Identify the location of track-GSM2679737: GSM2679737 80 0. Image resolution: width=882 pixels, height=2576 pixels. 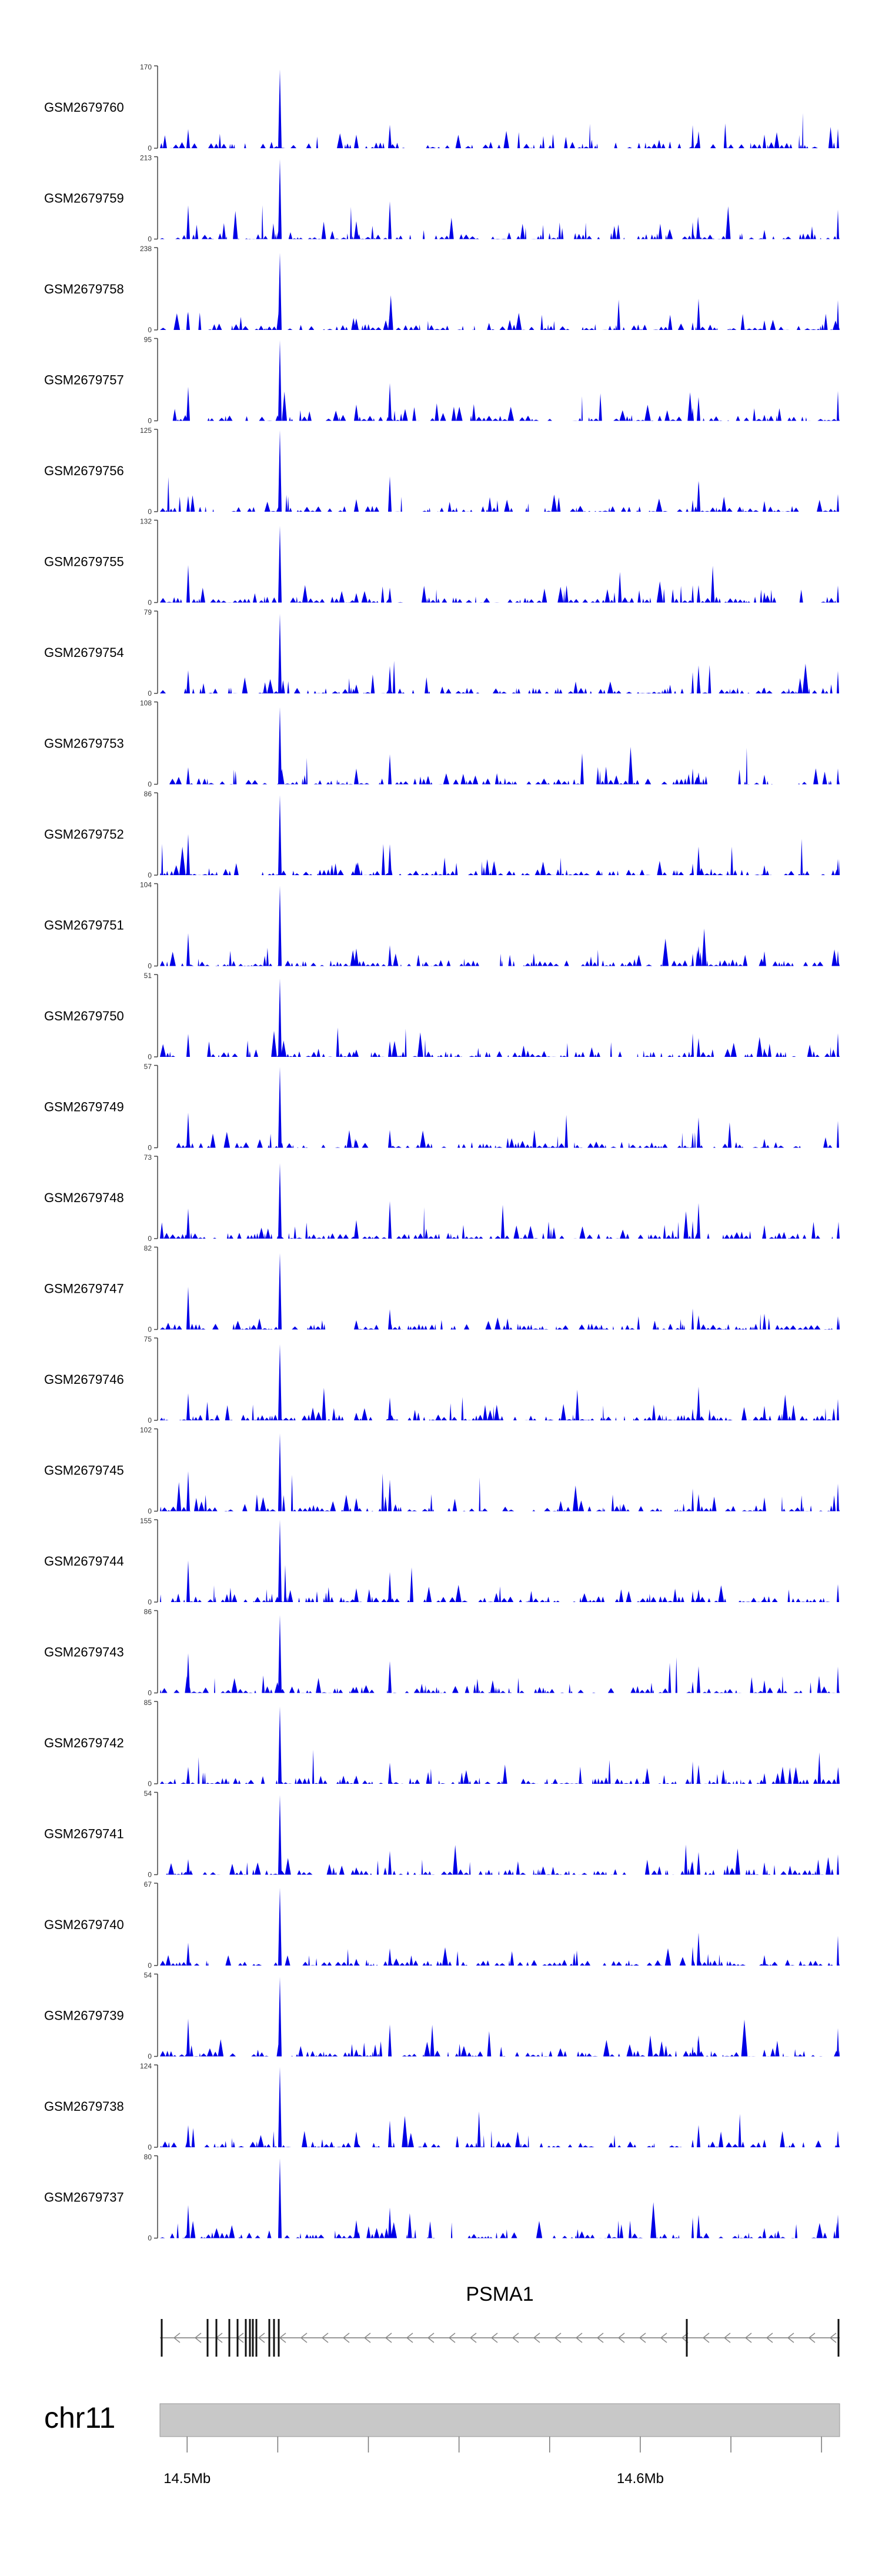
(442, 2198).